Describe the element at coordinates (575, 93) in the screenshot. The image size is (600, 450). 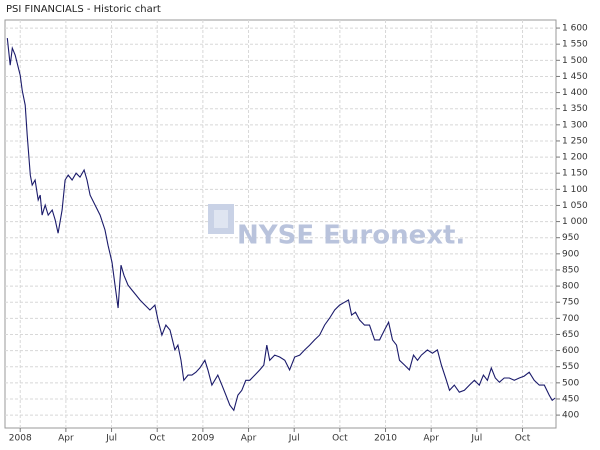
I see `y-tick-label: 1 400` at that location.